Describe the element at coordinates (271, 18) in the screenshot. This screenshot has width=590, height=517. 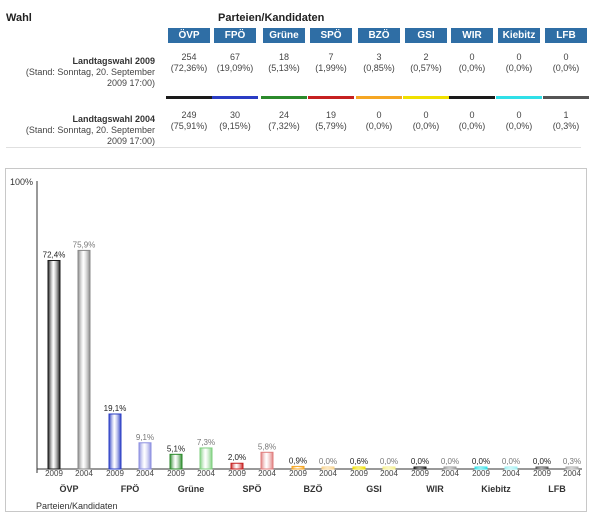
I see `parteien-header: Parteien/Kandidaten` at that location.